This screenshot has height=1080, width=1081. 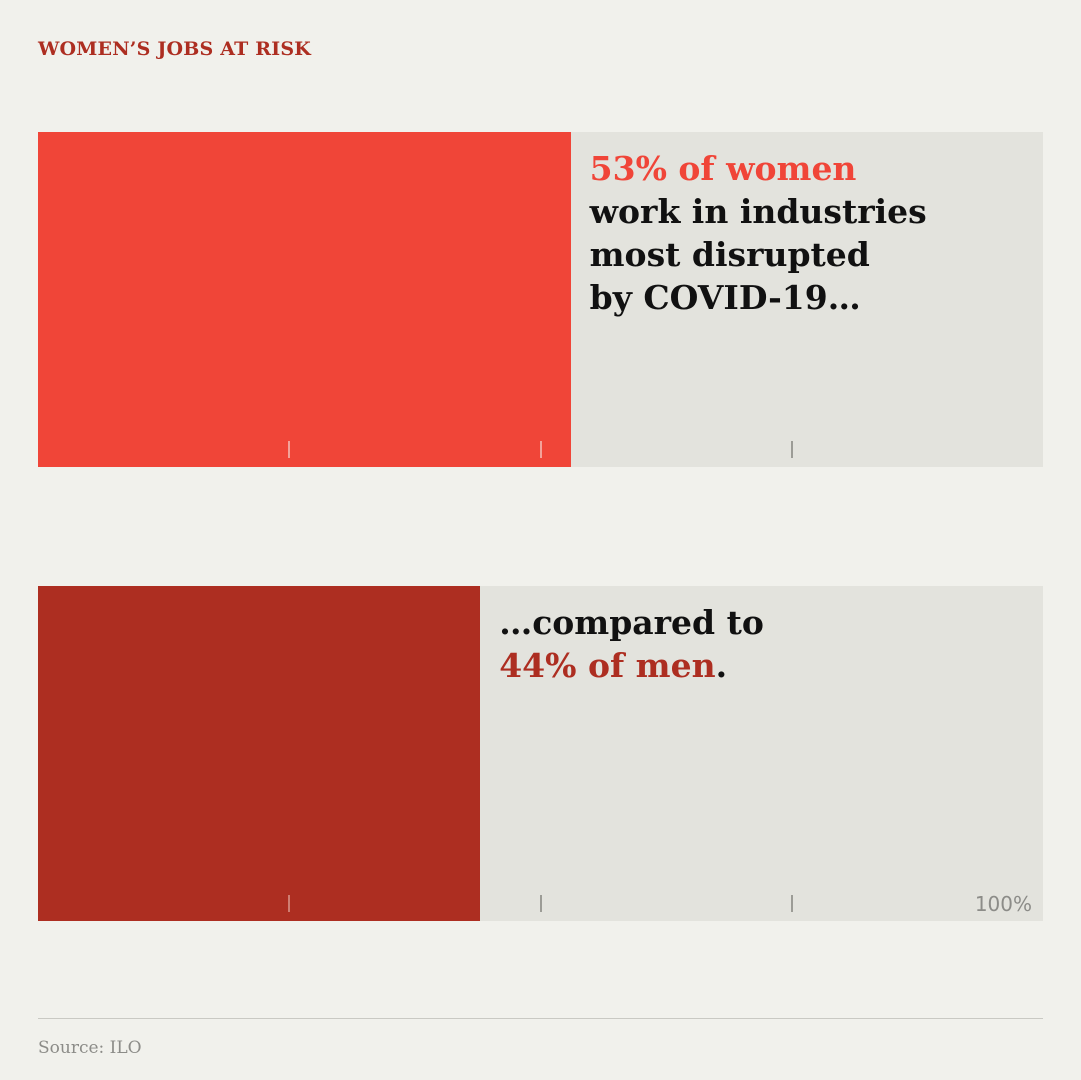 I want to click on footer-rule, so click(x=540, y=1018).